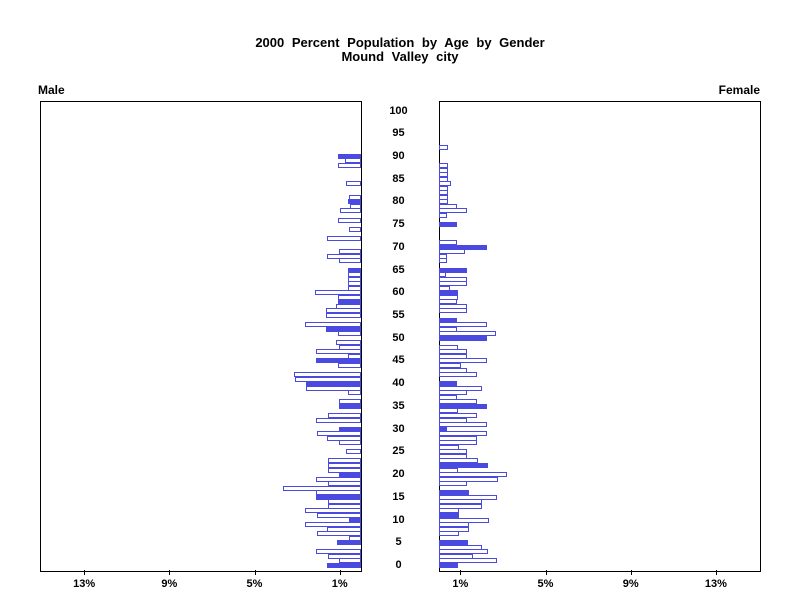 The image size is (800, 600). Describe the element at coordinates (398, 110) in the screenshot. I see `age-tick-label-100: 100` at that location.